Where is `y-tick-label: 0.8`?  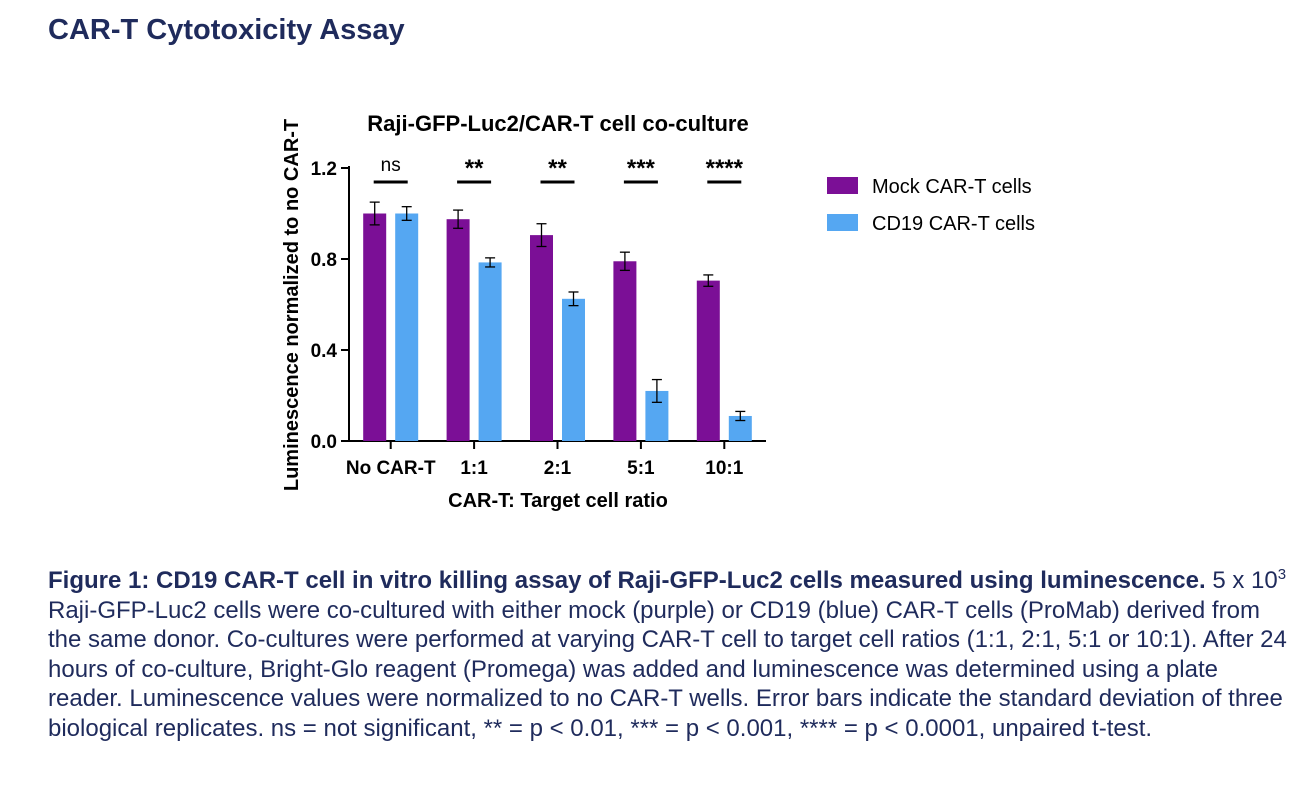
y-tick-label: 0.8 is located at coordinates (324, 260).